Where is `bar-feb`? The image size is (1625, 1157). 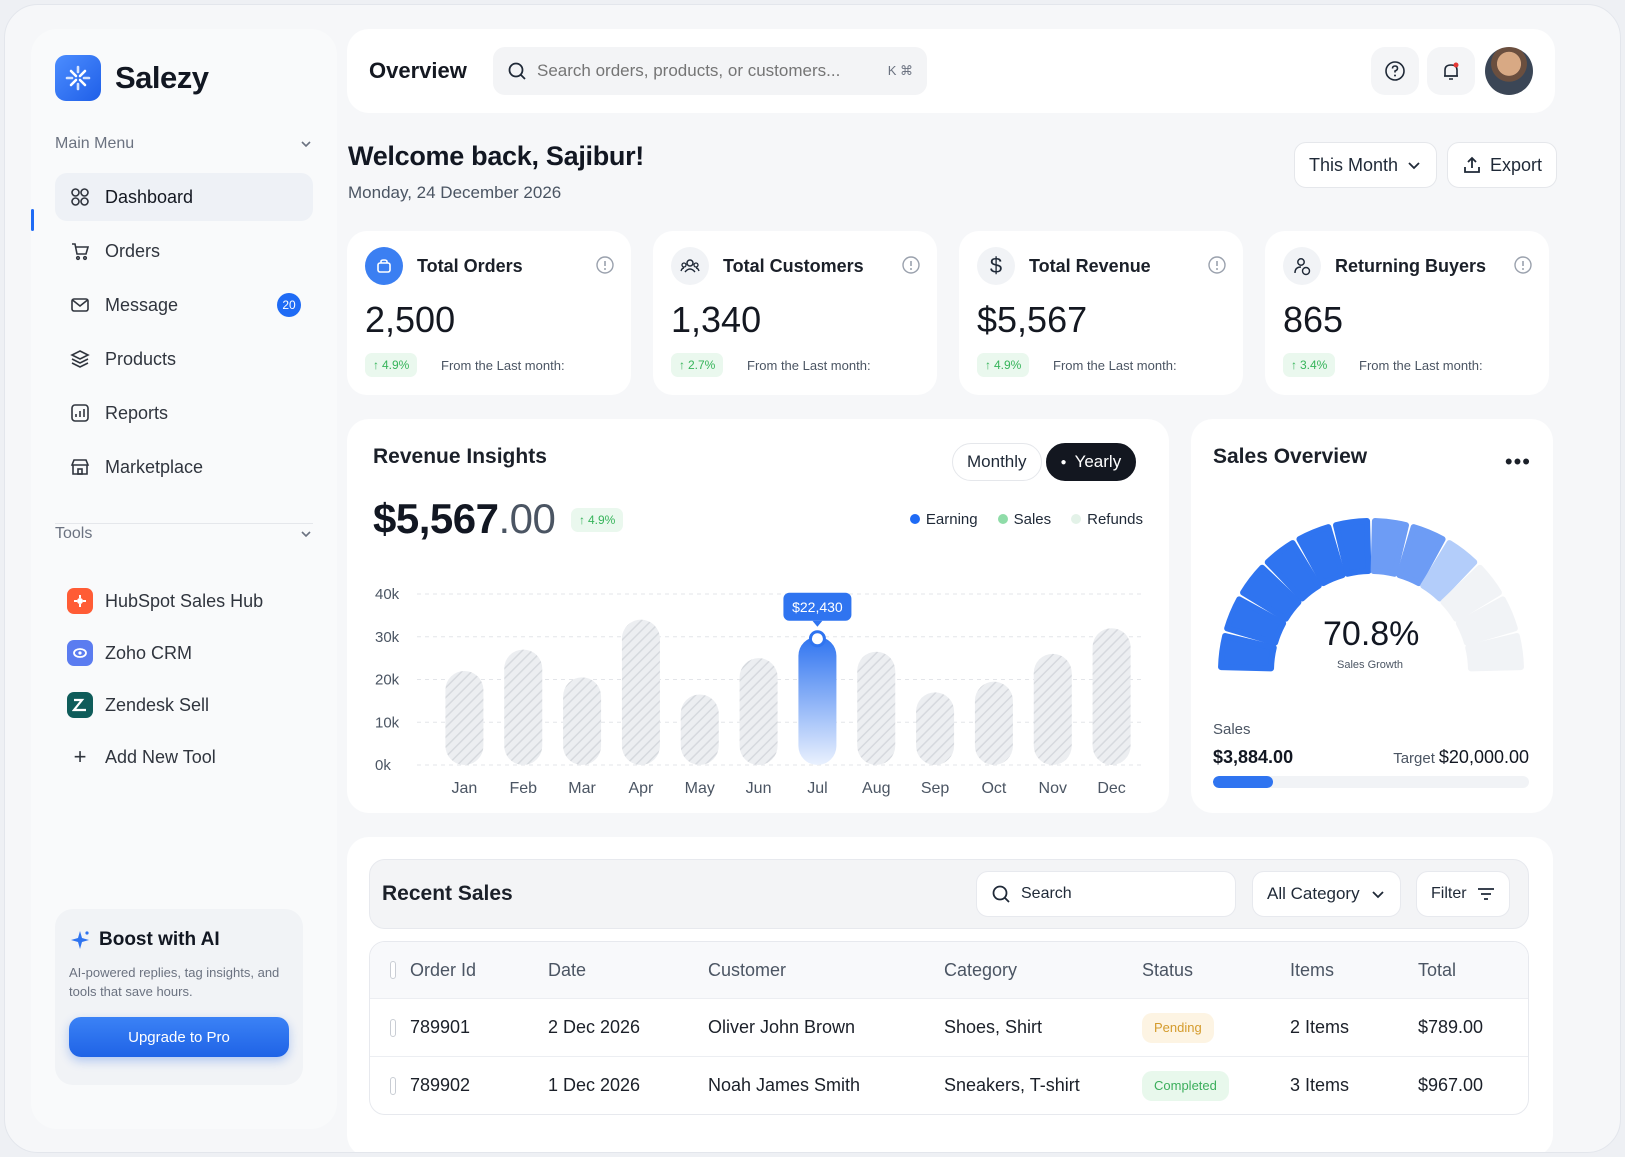 bar-feb is located at coordinates (523, 707).